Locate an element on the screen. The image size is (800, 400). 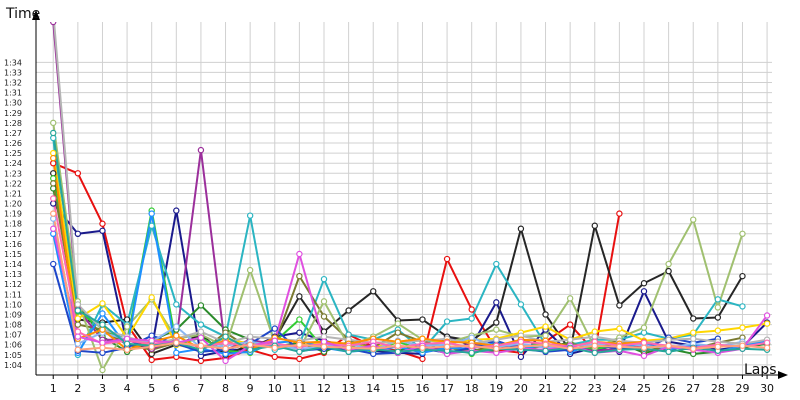
x-tick-label: 30 is located at coordinates (767, 388).